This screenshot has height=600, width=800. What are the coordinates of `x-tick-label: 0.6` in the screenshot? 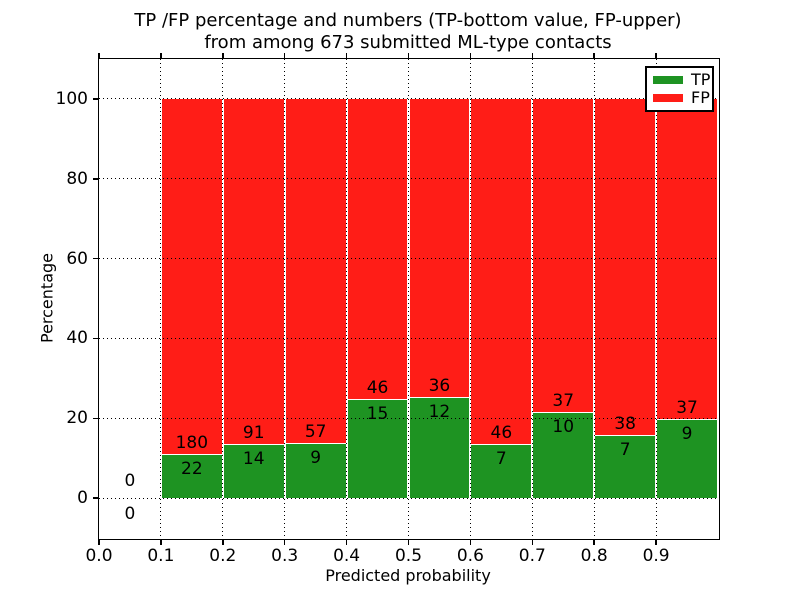 It's located at (470, 556).